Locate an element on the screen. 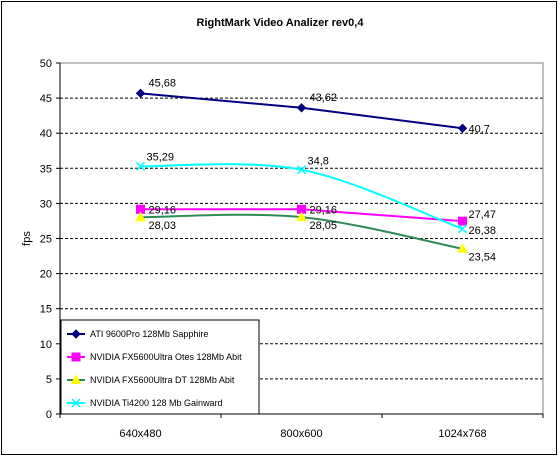  x-tick-label: 1024x768 is located at coordinates (462, 434).